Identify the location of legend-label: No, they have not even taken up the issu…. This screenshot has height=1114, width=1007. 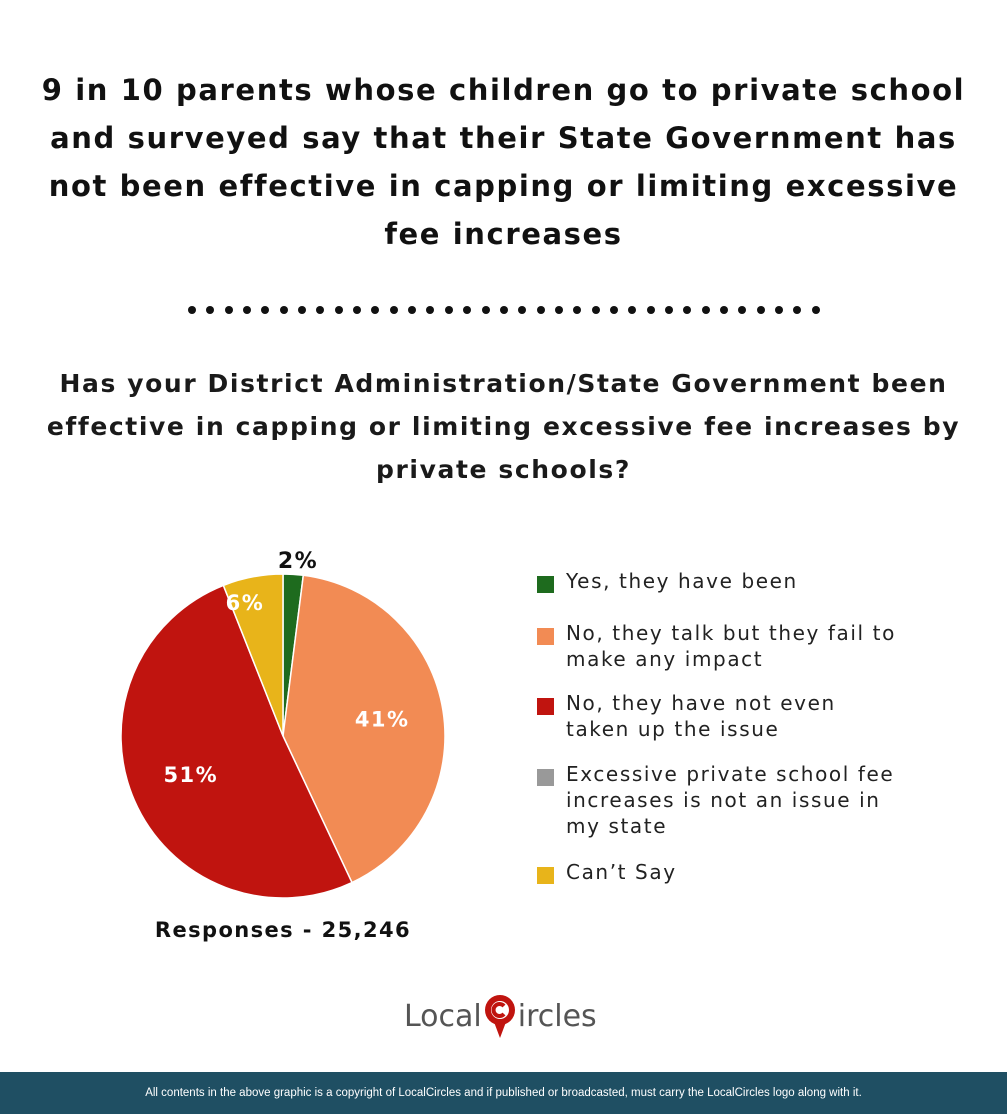
(701, 716).